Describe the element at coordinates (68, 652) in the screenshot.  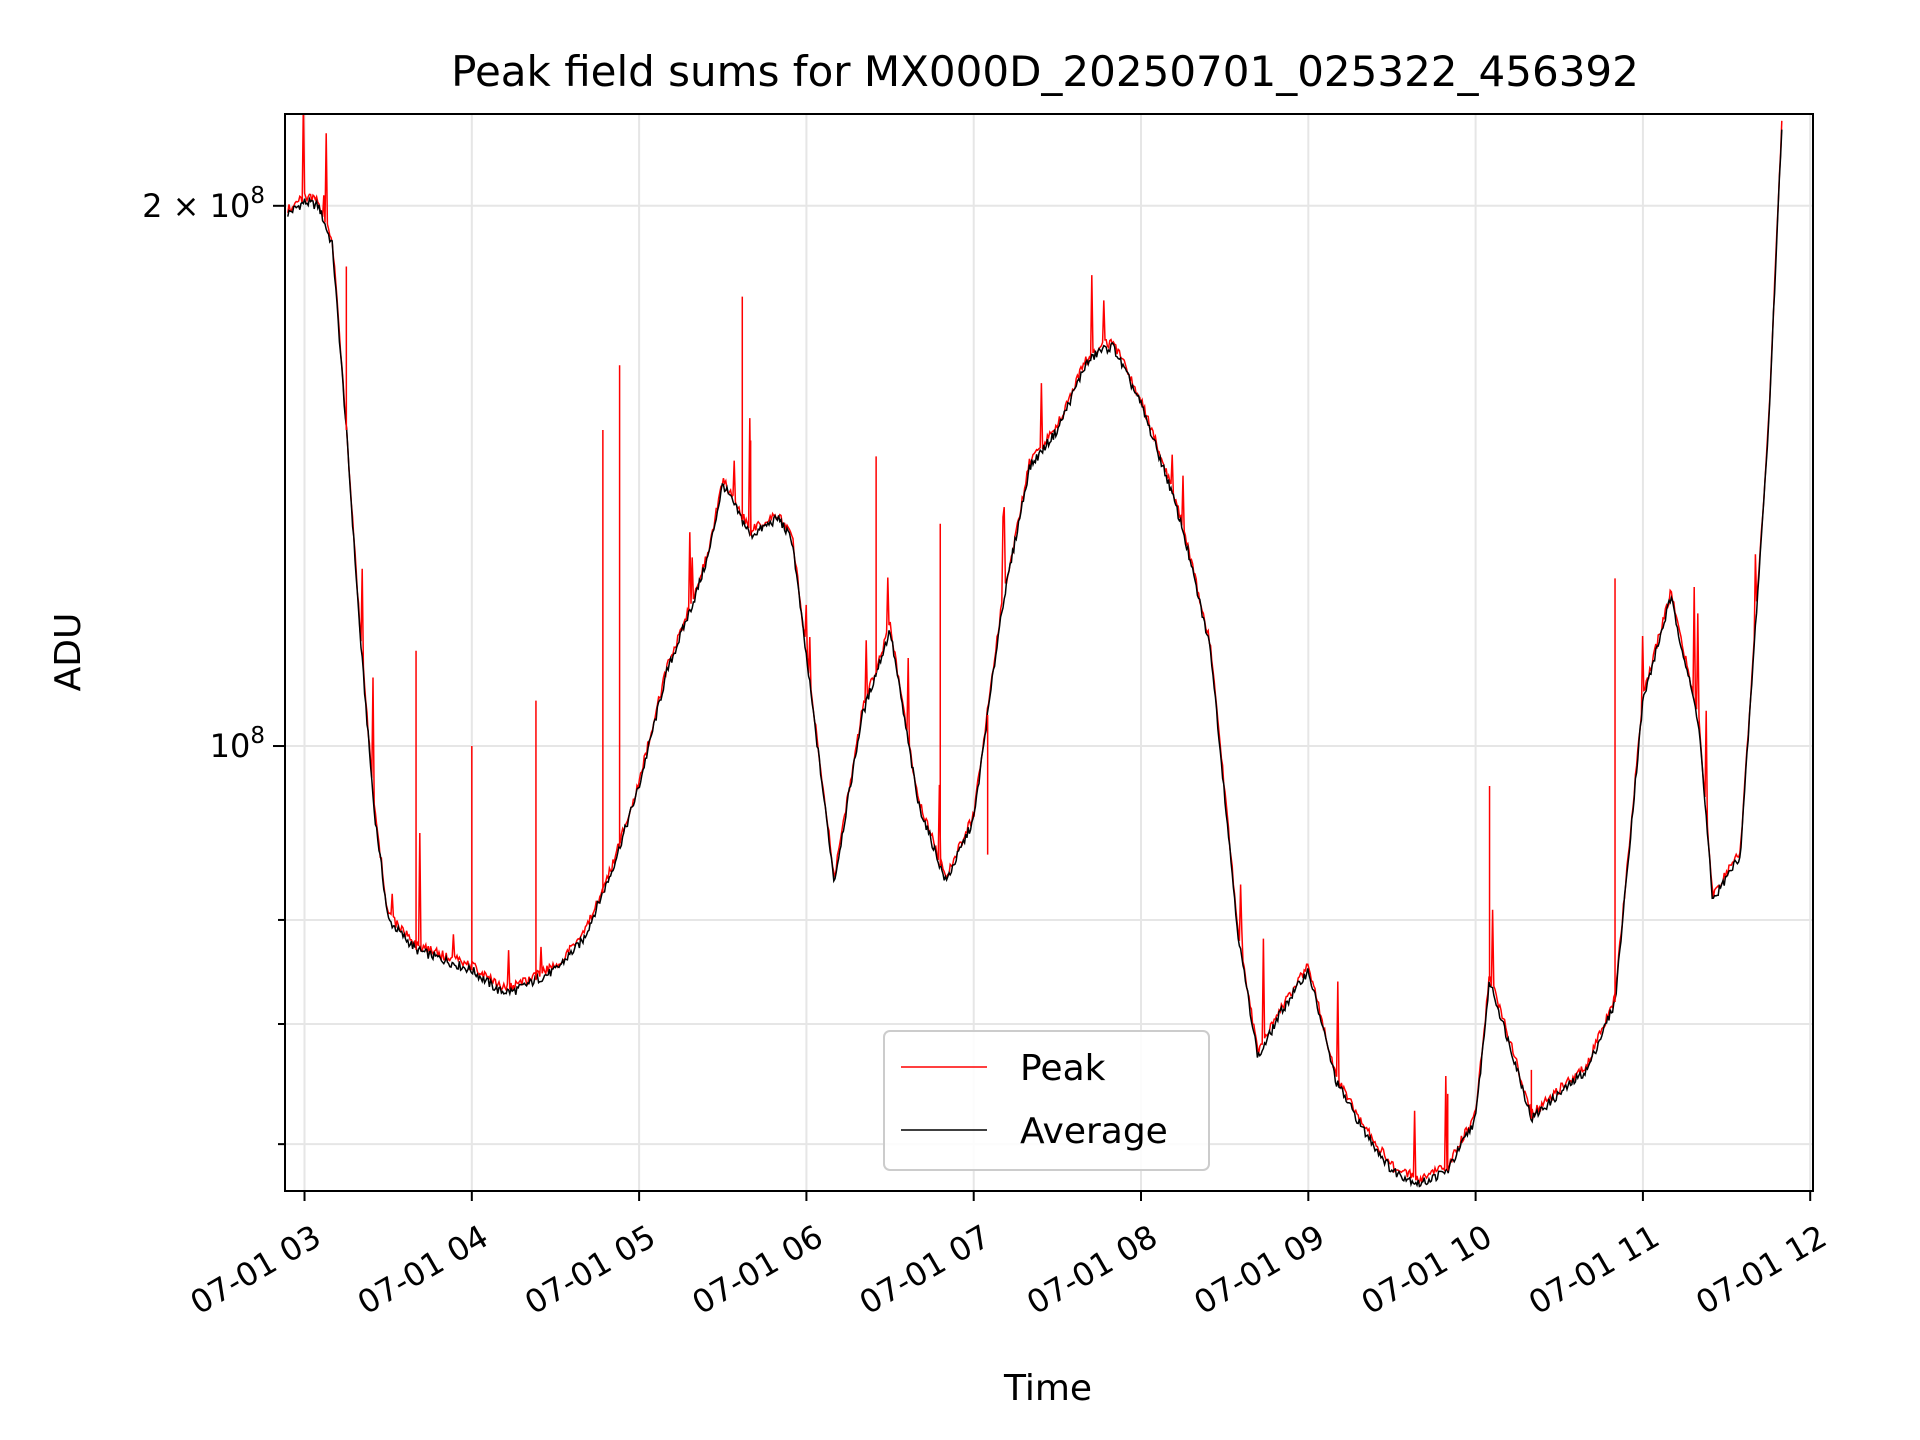
I see `y-axis-label: ADU` at that location.